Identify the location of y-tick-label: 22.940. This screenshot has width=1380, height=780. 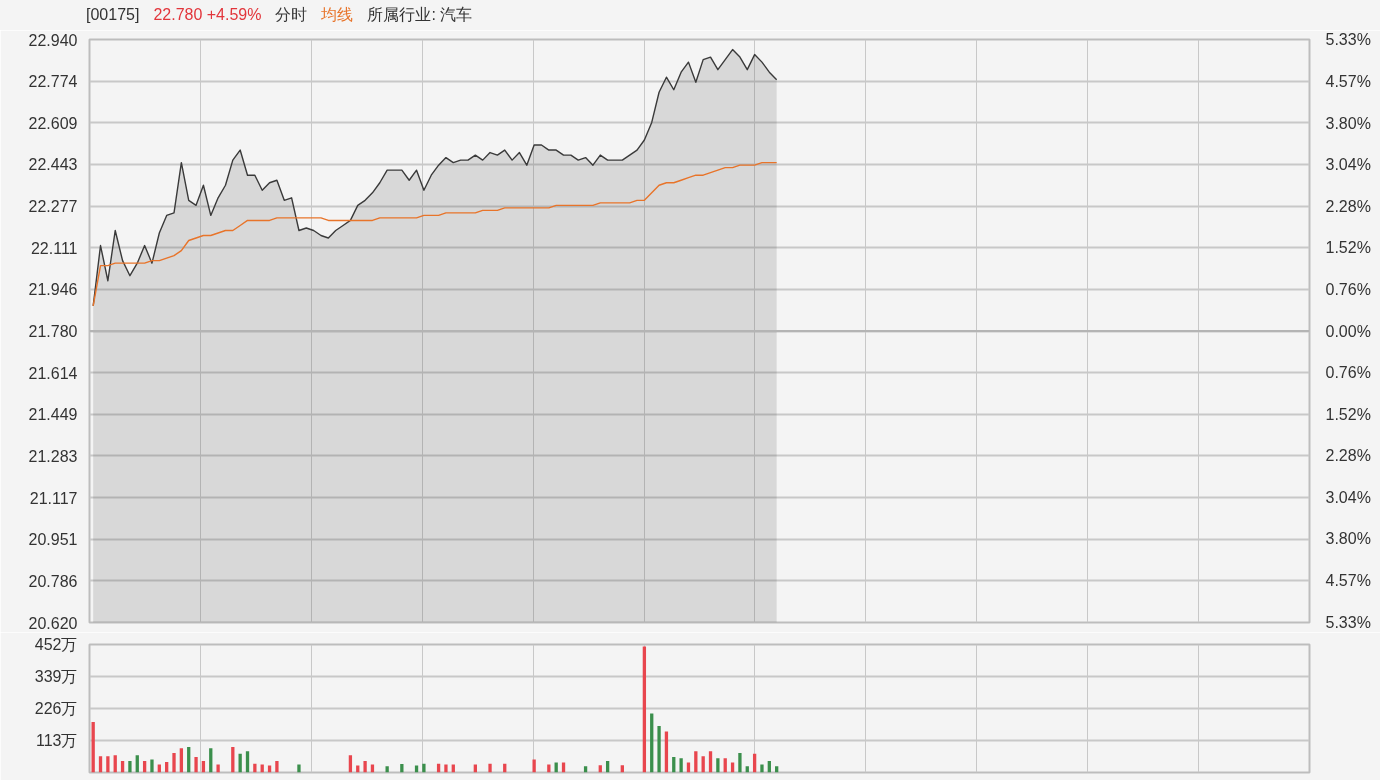
(53, 40).